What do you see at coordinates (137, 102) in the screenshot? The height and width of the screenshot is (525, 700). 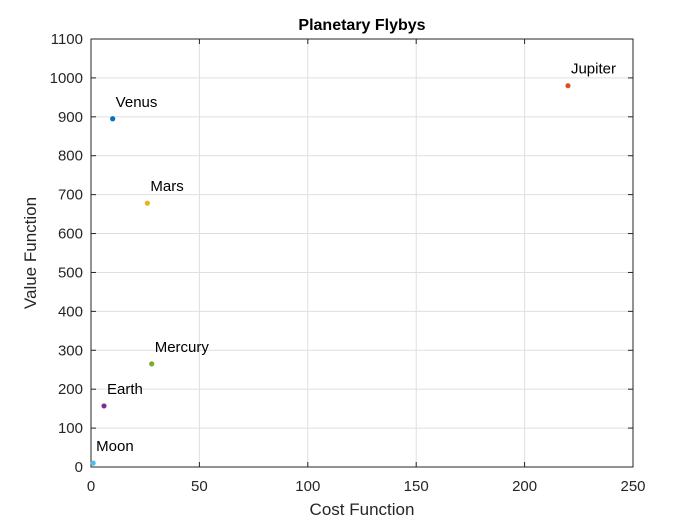 I see `point-label: Venus` at bounding box center [137, 102].